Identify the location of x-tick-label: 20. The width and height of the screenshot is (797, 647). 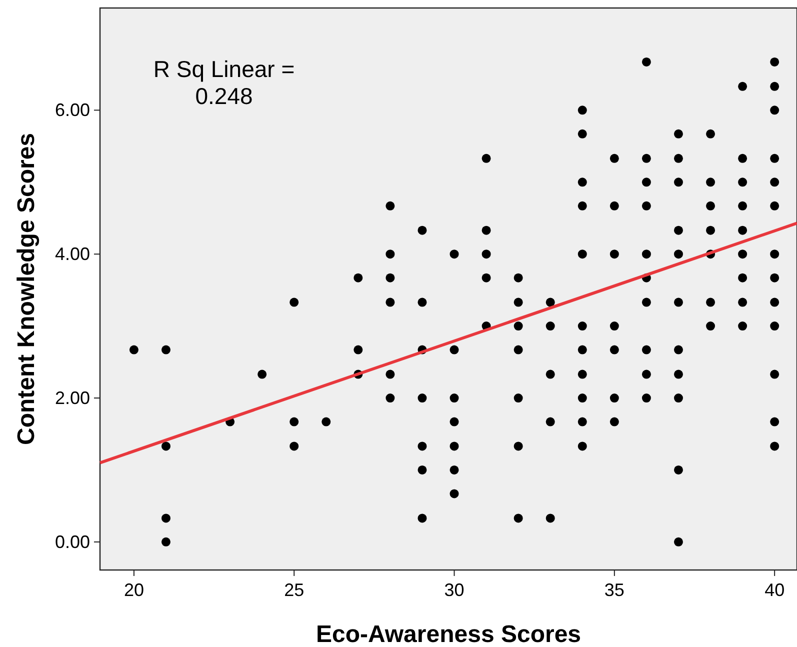
(134, 590).